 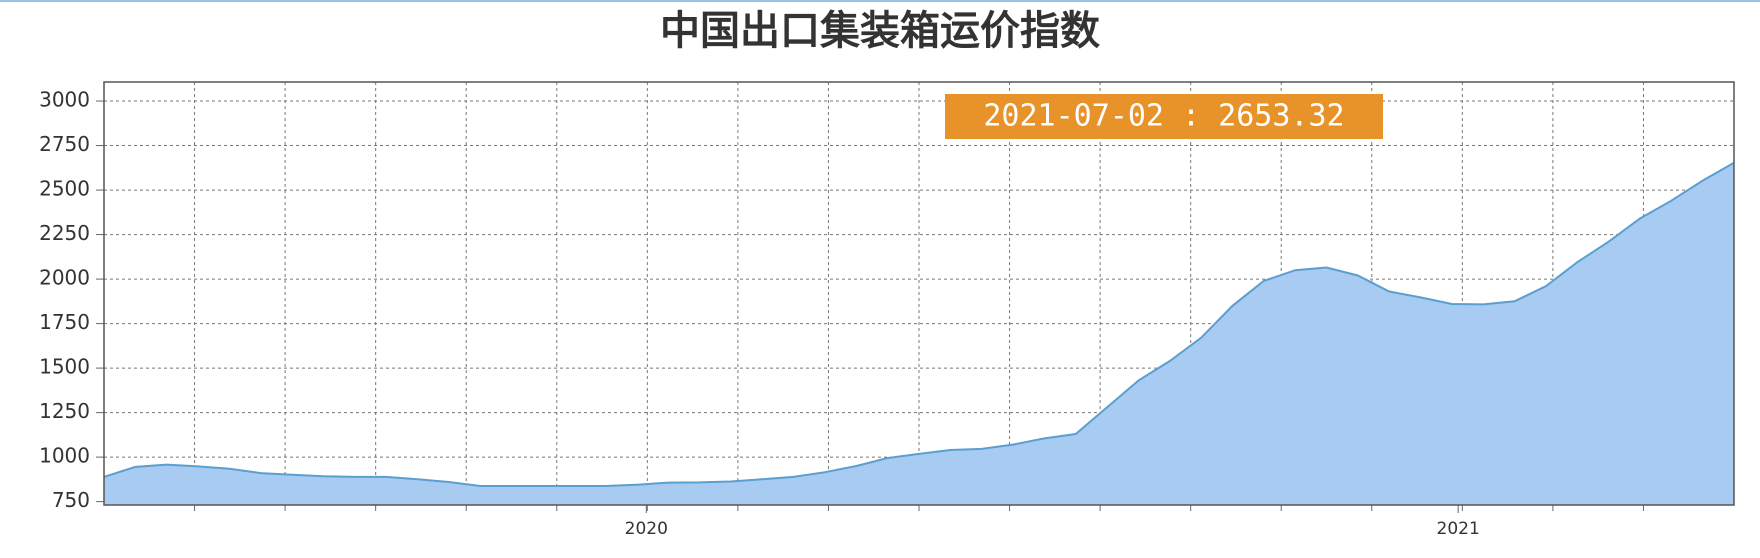 I want to click on y-tick-label: 2500, so click(x=64, y=189).